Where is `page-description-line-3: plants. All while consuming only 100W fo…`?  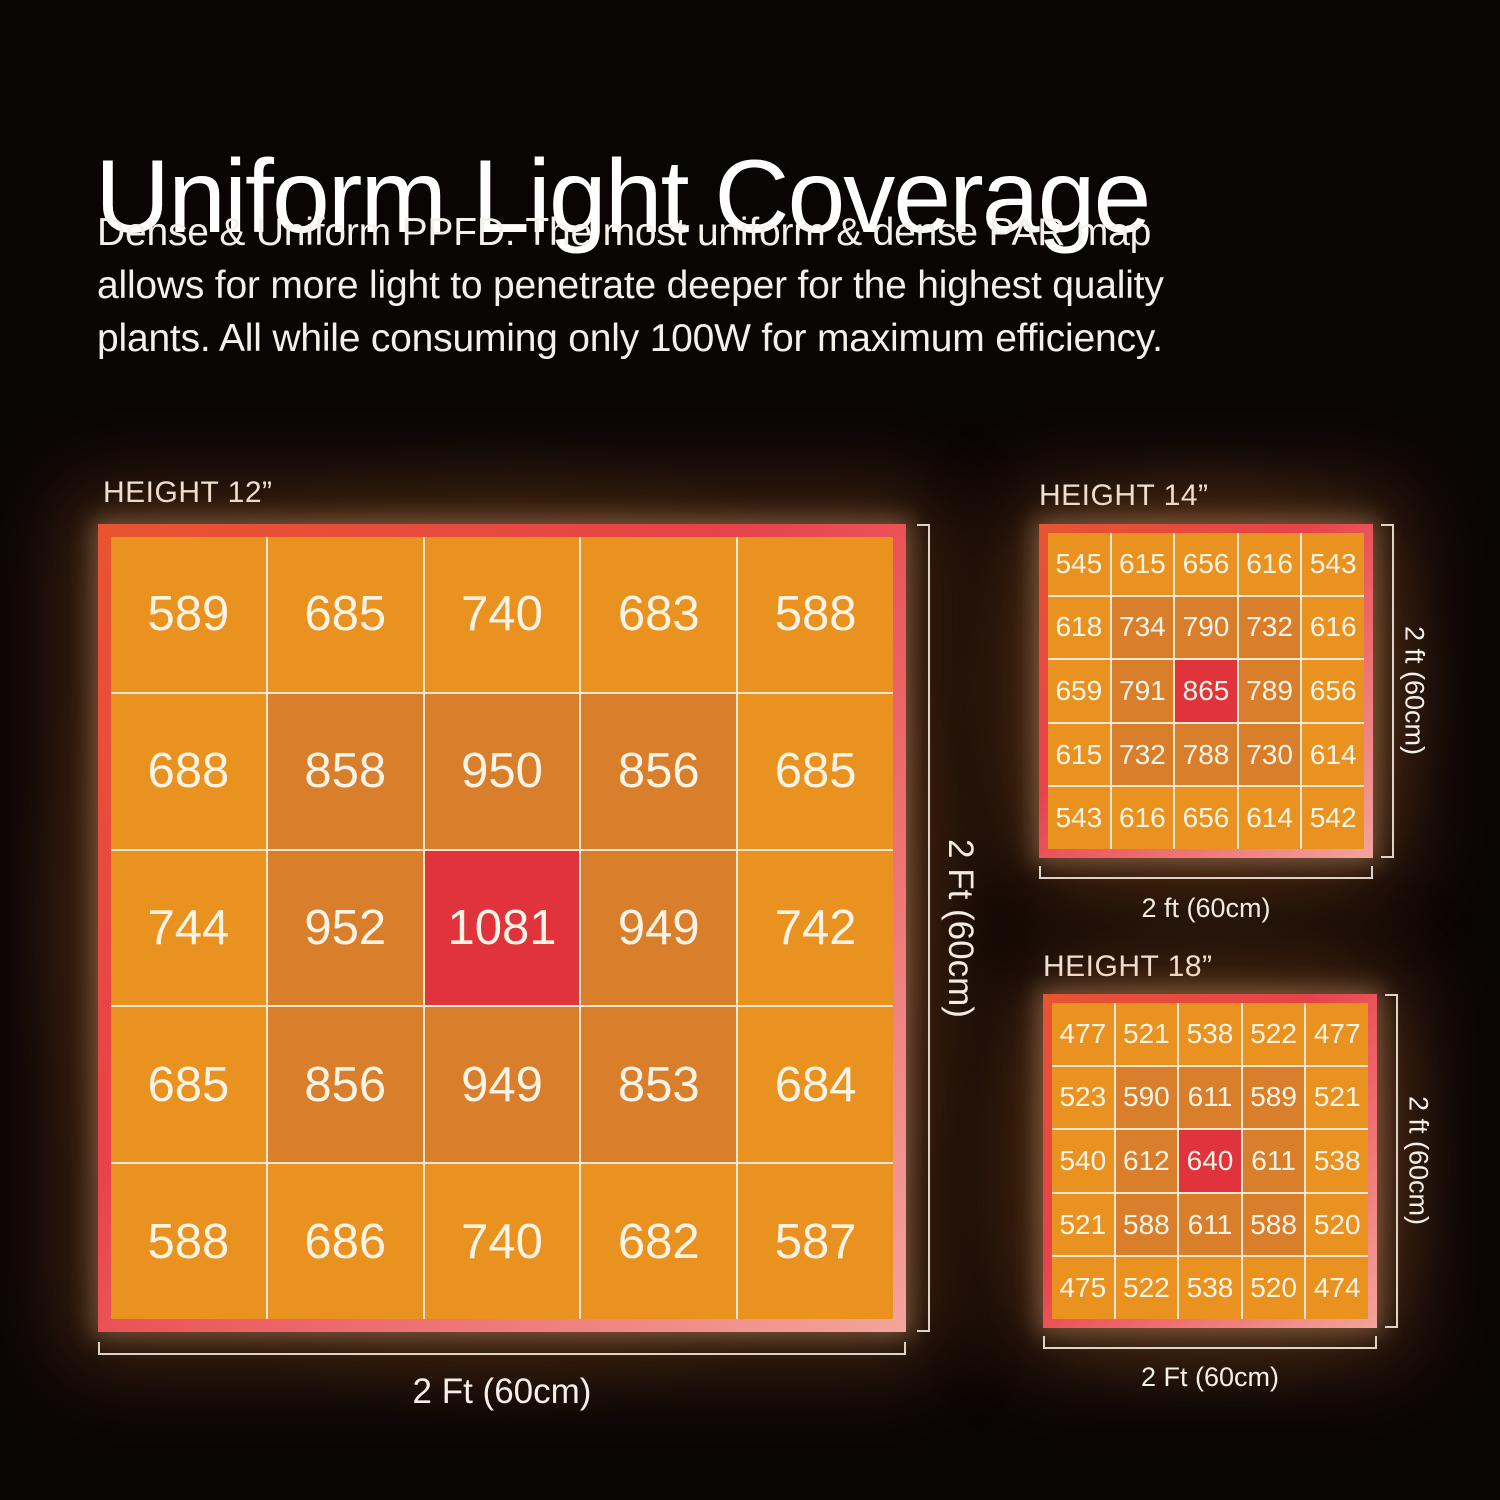
page-description-line-3: plants. All while consuming only 100W fo… is located at coordinates (630, 338).